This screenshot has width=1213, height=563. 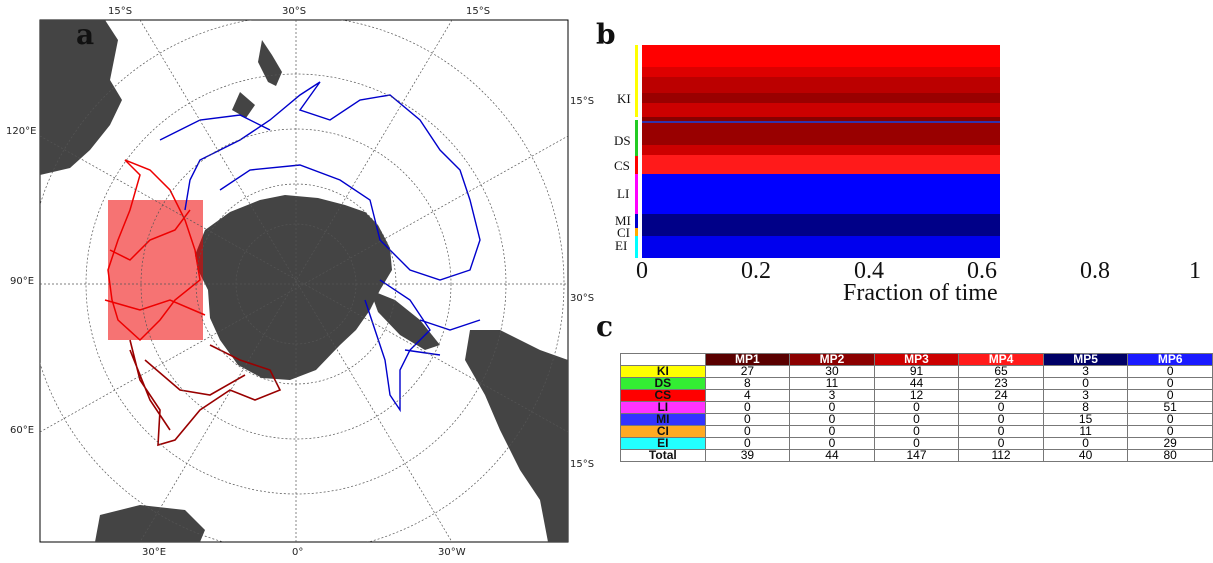 I want to click on group-label-li: LI, so click(x=623, y=193).